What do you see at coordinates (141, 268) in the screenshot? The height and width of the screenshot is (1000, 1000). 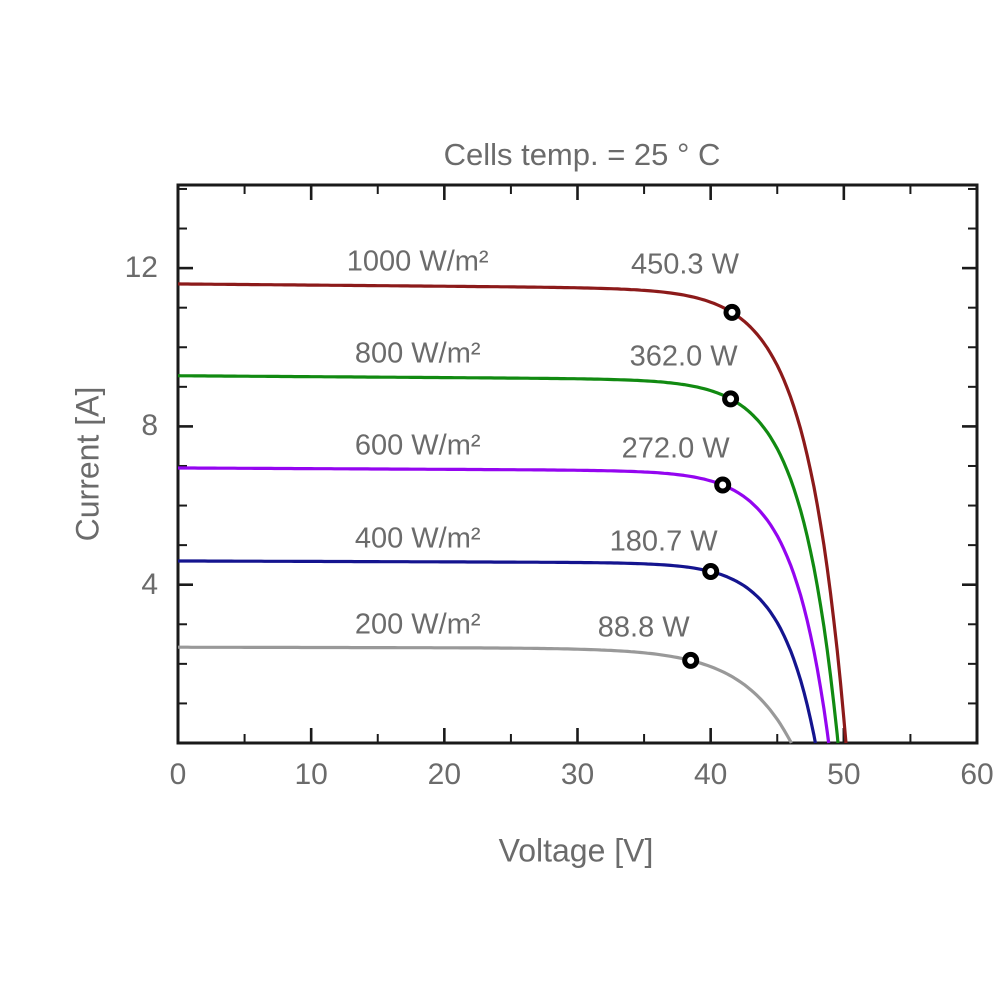 I see `y-tick-label: 12` at bounding box center [141, 268].